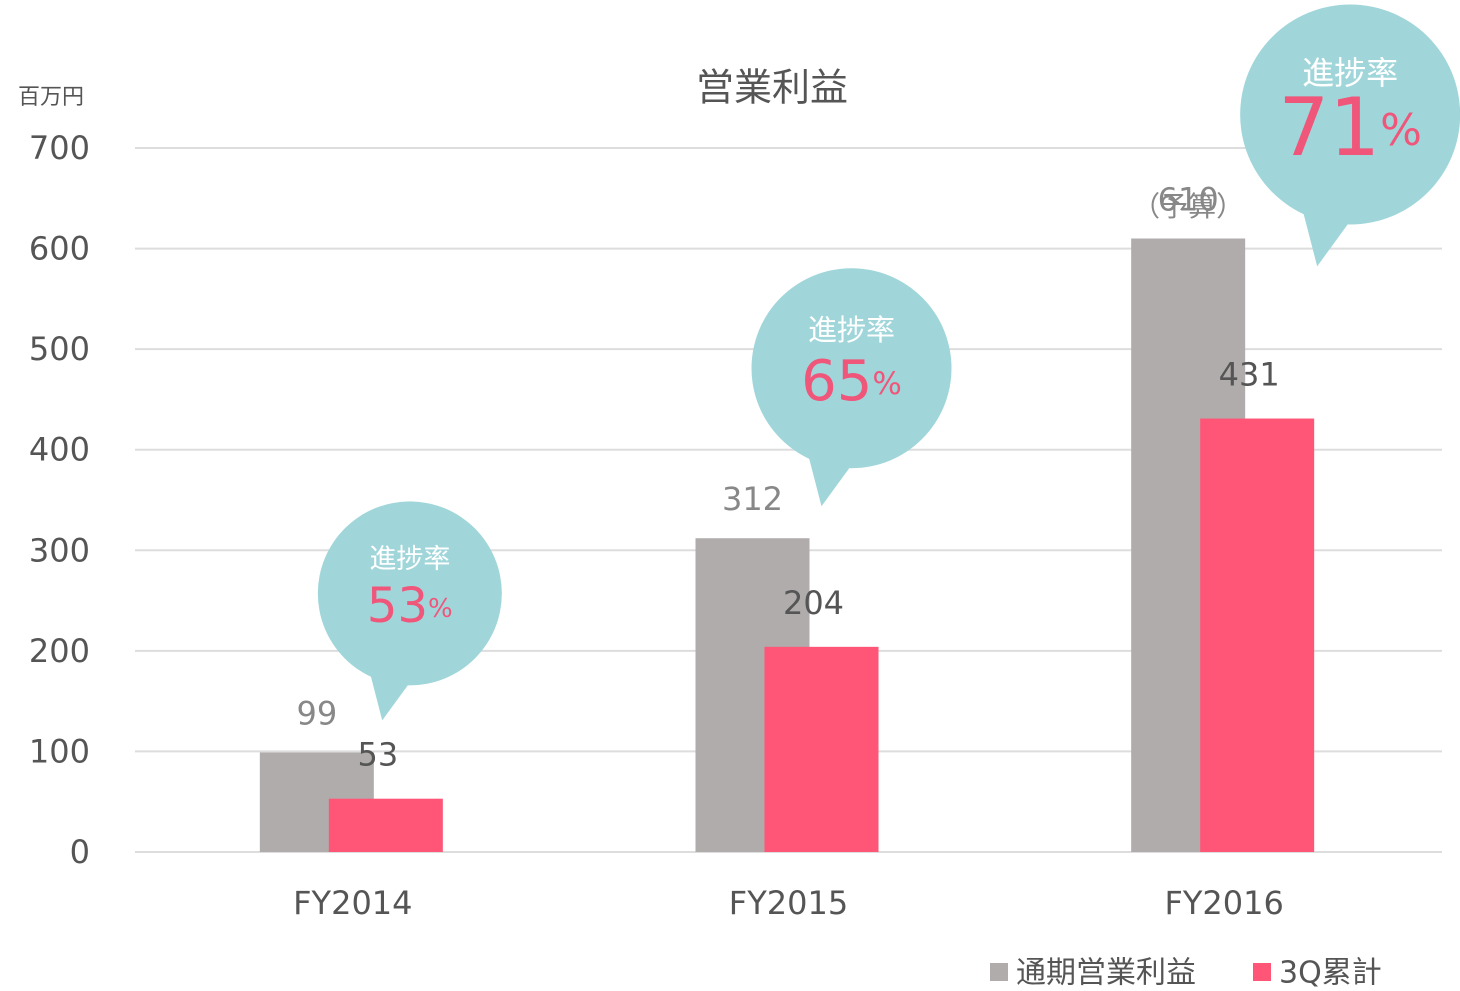 This screenshot has height=991, width=1460. What do you see at coordinates (1106, 973) in the screenshot?
I see `legend-label: 通期営業利益` at bounding box center [1106, 973].